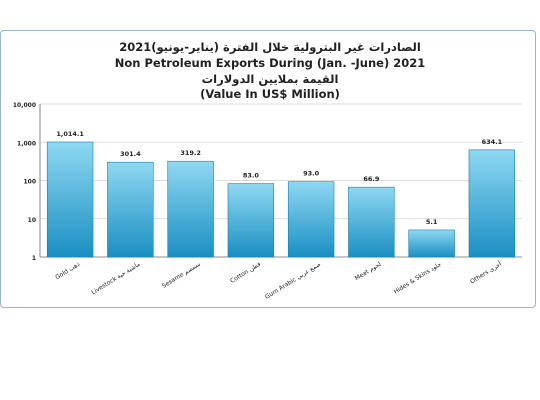 The image size is (540, 400). What do you see at coordinates (181, 275) in the screenshot?
I see `x-tick-label: Sesame سمسم` at bounding box center [181, 275].